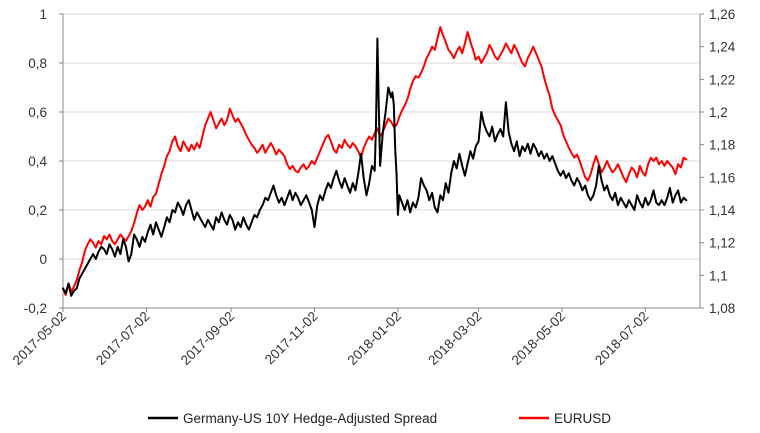  Describe the element at coordinates (37, 112) in the screenshot. I see `left-tick-label: 0,6` at that location.